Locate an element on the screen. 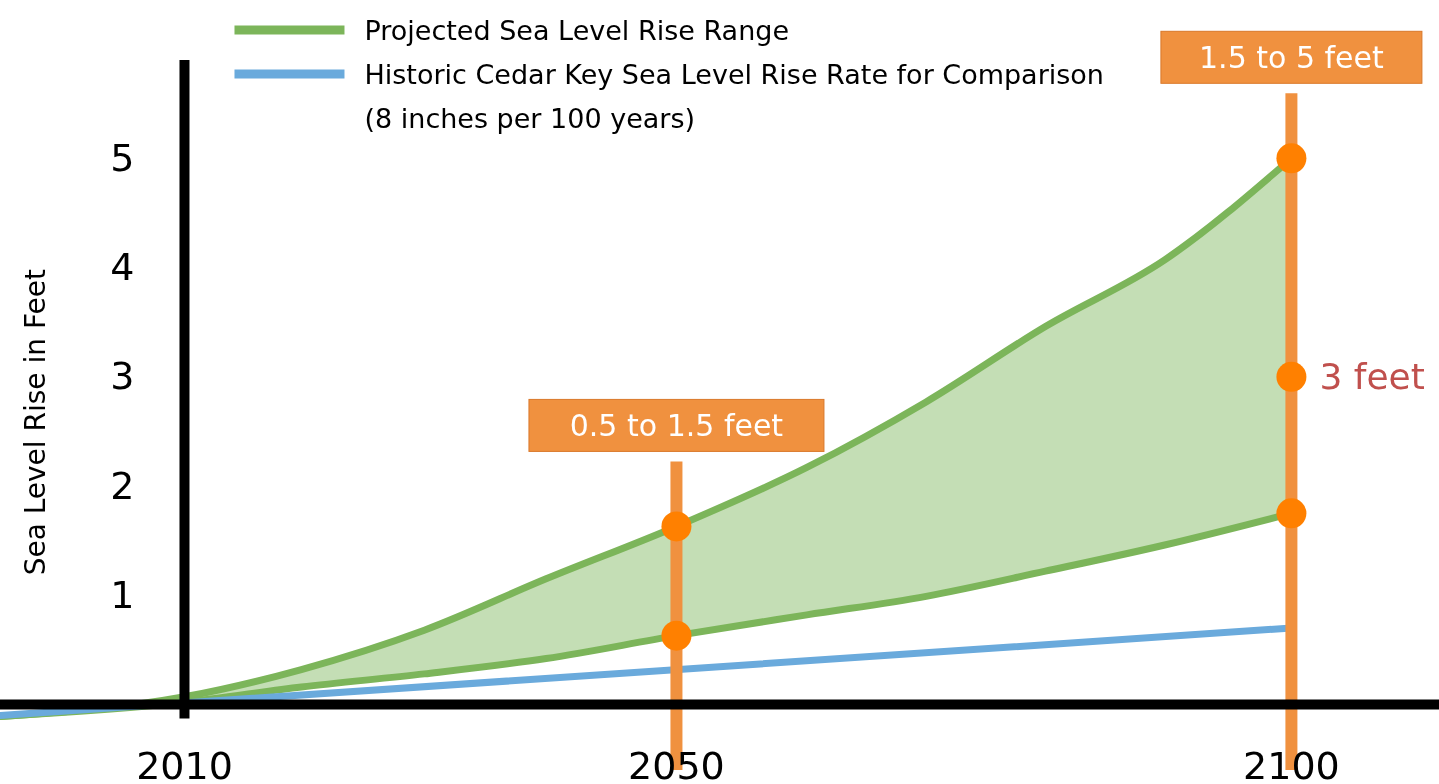 This screenshot has height=784, width=1439. x-tick-label: 2100 is located at coordinates (1291, 764).